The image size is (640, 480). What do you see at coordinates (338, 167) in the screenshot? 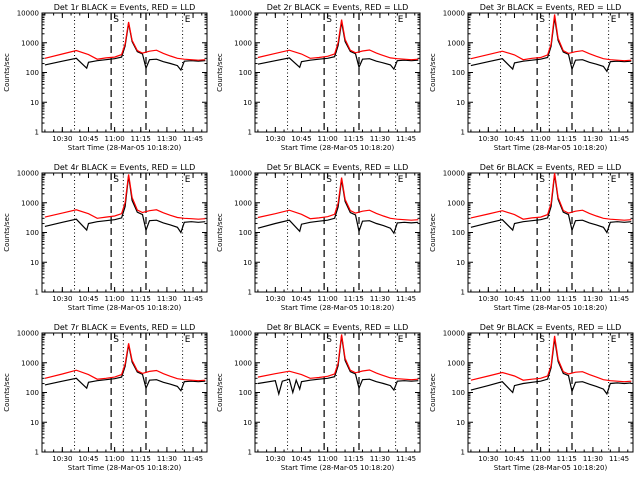
I see `chart-title: Det 5r BLACK = Events, RED = LLD` at bounding box center [338, 167].